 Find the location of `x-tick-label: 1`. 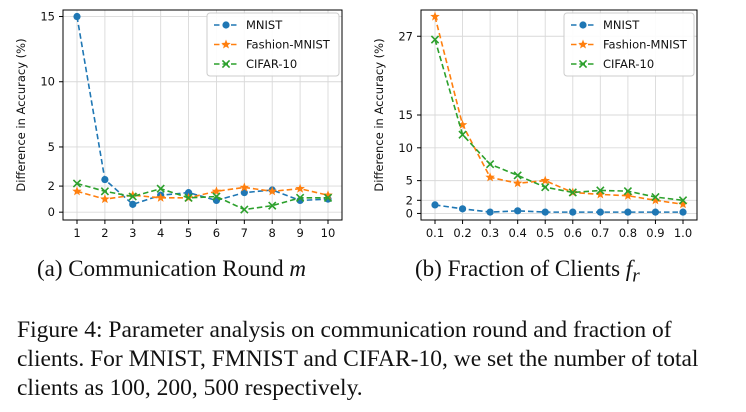

x-tick-label: 1 is located at coordinates (76, 233).